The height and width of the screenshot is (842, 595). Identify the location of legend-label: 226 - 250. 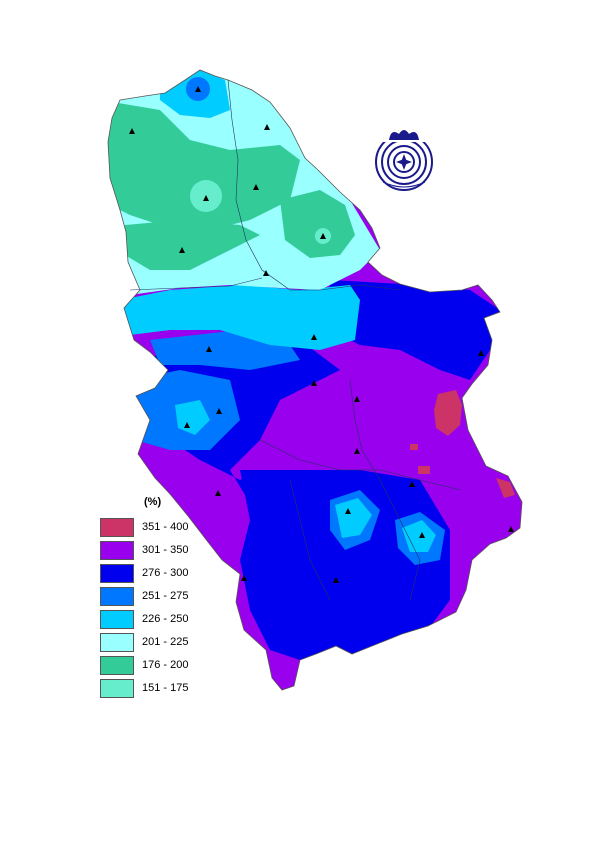
(165, 619).